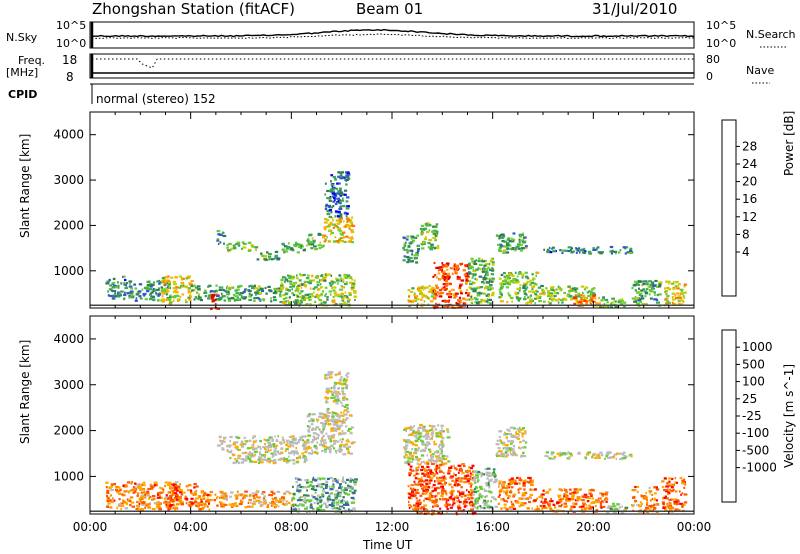 This screenshot has height=554, width=800. Describe the element at coordinates (755, 450) in the screenshot. I see `velocity-colorbar-tick-label: -500` at that location.